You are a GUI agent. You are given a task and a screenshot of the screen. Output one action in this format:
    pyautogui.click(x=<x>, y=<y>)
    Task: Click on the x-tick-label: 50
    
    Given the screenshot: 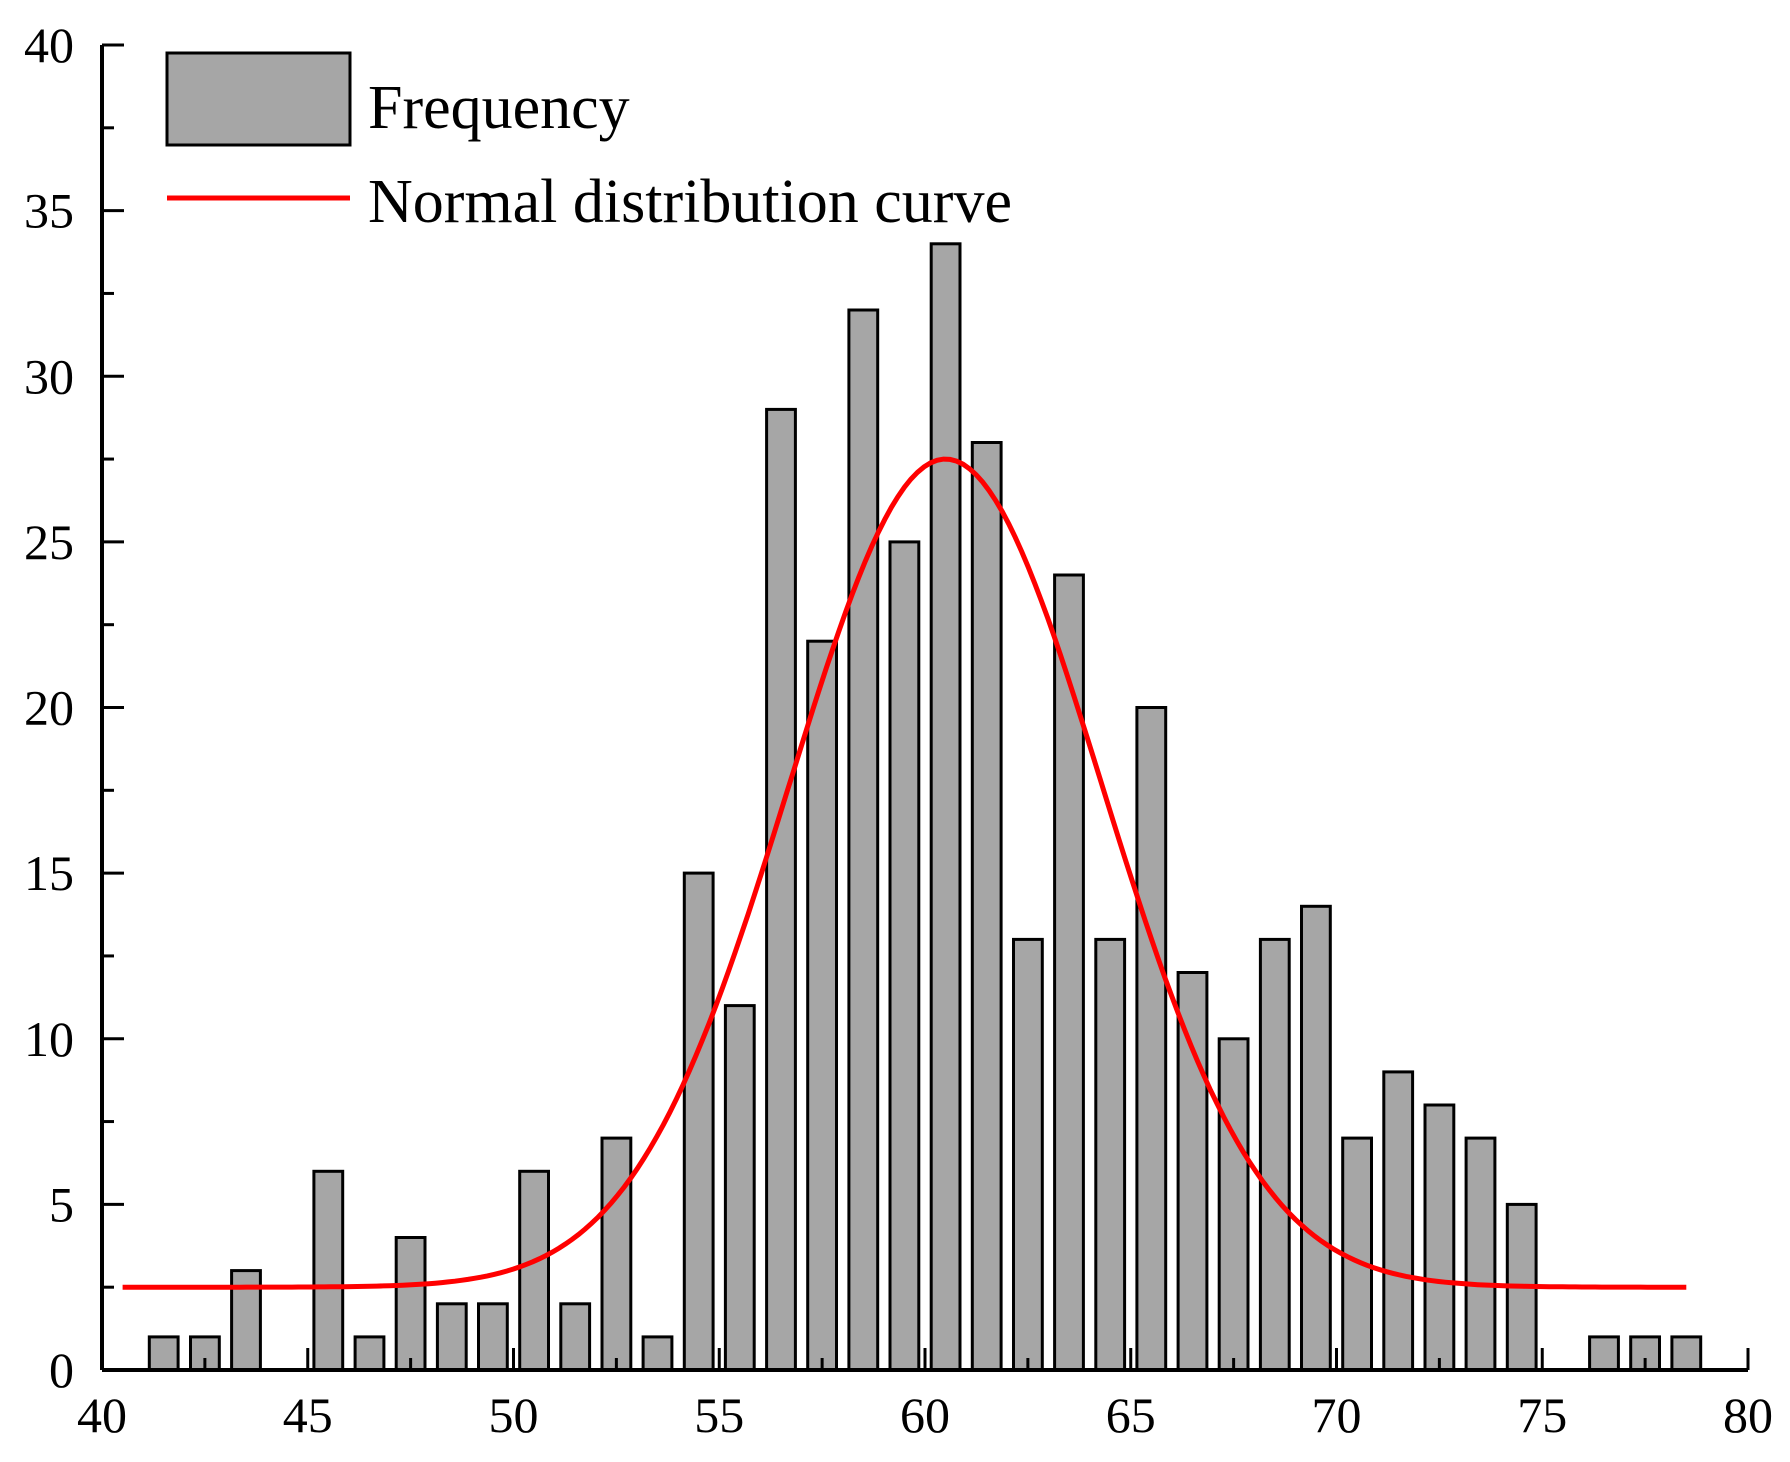 What is the action you would take?
    pyautogui.click(x=514, y=1415)
    